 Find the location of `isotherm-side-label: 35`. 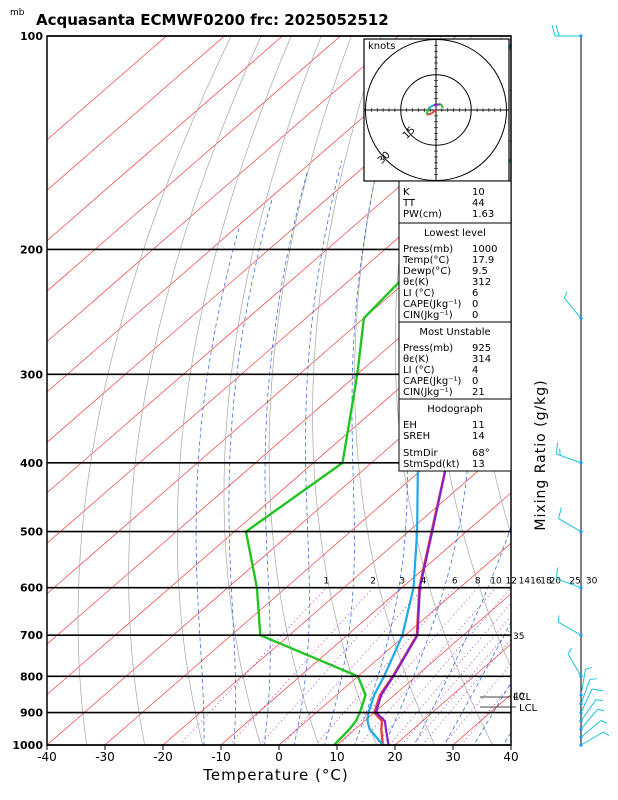

isotherm-side-label: 35 is located at coordinates (518, 637).